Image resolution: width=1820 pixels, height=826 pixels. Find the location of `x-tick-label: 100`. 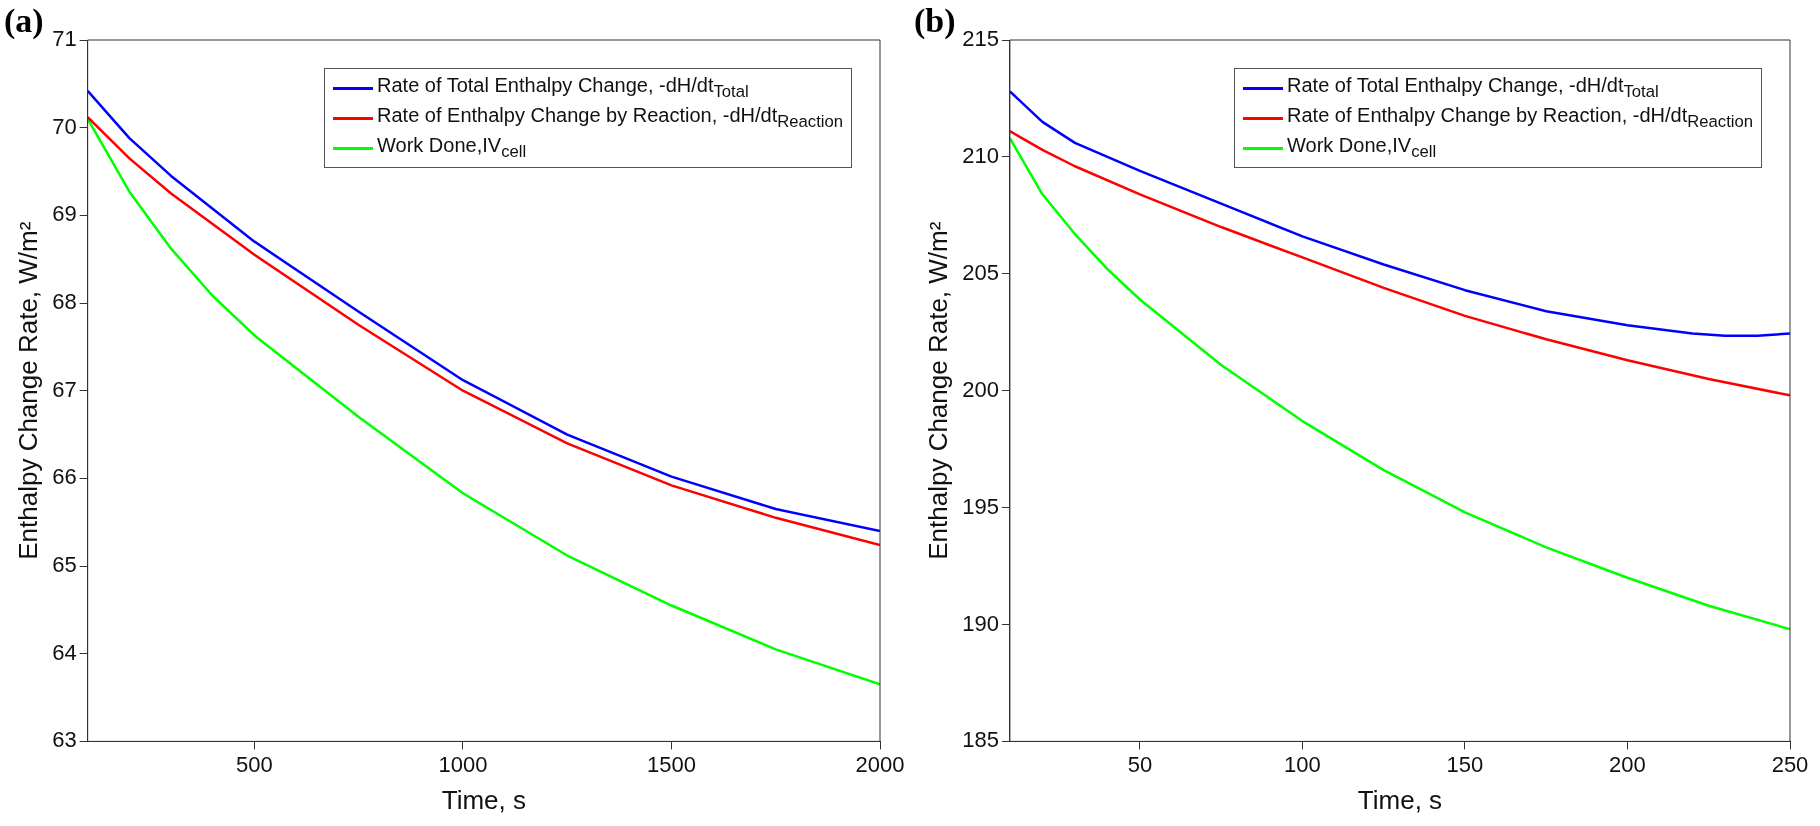

x-tick-label: 100 is located at coordinates (1302, 764).